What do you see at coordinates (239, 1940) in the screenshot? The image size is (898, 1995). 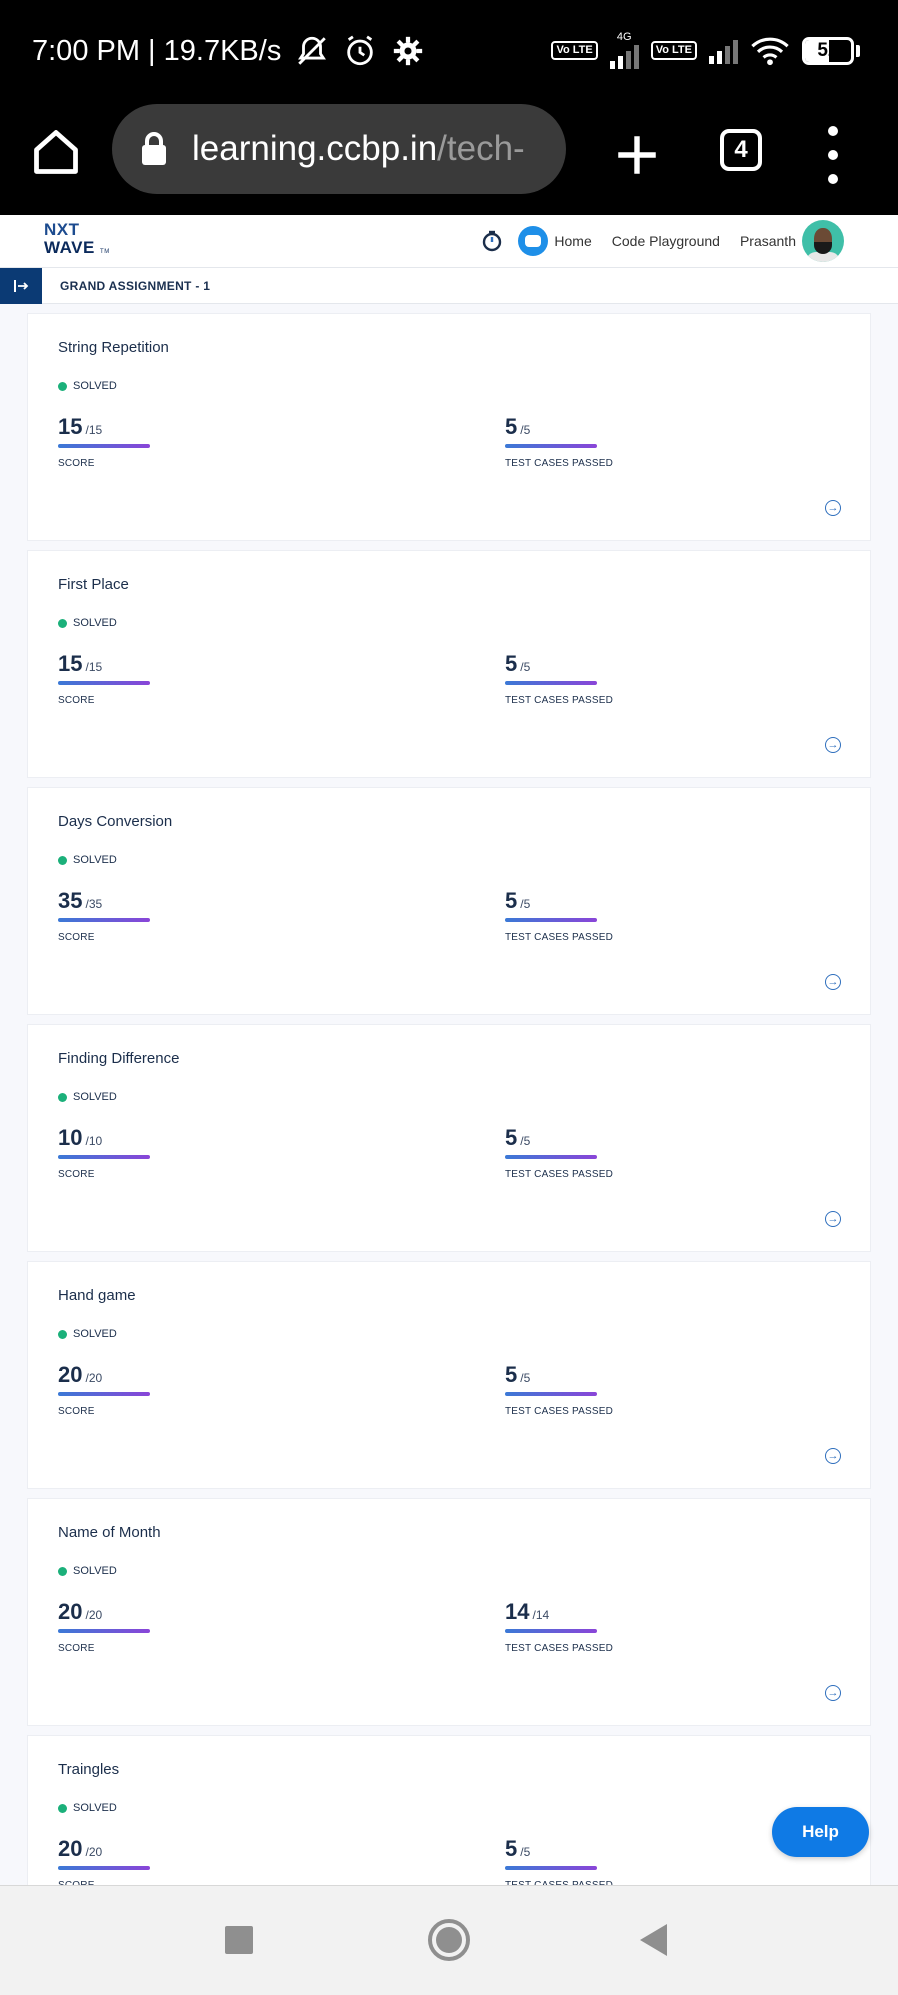 I see `recents-square-icon` at bounding box center [239, 1940].